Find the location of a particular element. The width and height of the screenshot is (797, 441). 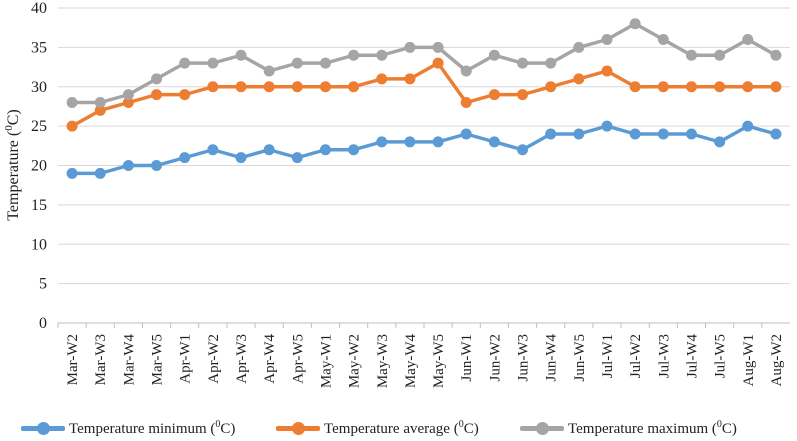

x-tick-label: May-W1 is located at coordinates (326, 361).